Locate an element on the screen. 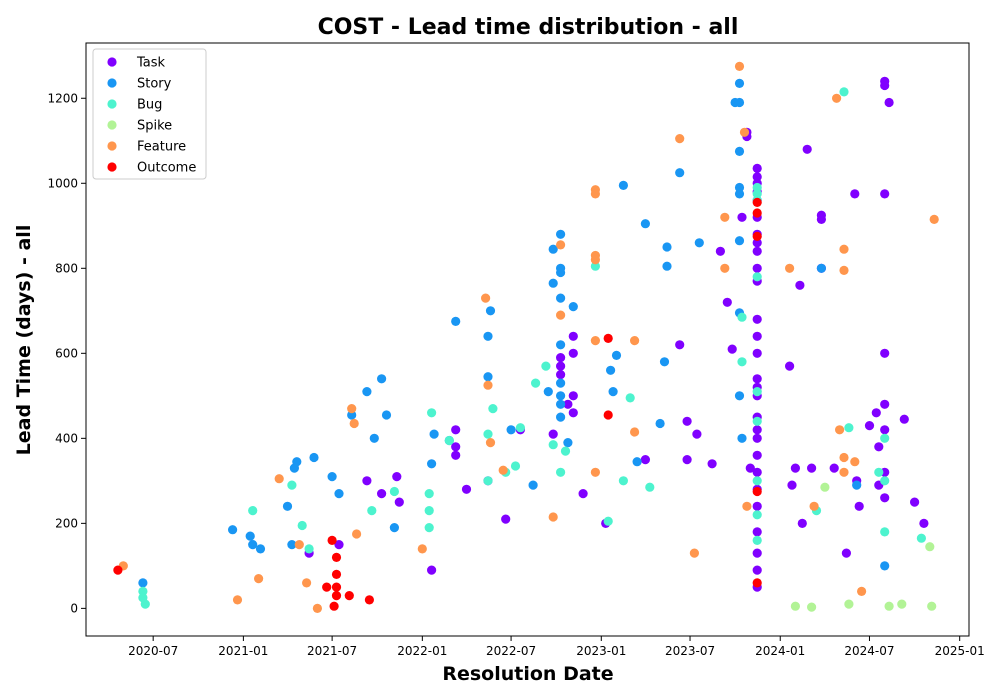 This screenshot has height=700, width=1000. x-tick-label: 2023-01 is located at coordinates (601, 651).